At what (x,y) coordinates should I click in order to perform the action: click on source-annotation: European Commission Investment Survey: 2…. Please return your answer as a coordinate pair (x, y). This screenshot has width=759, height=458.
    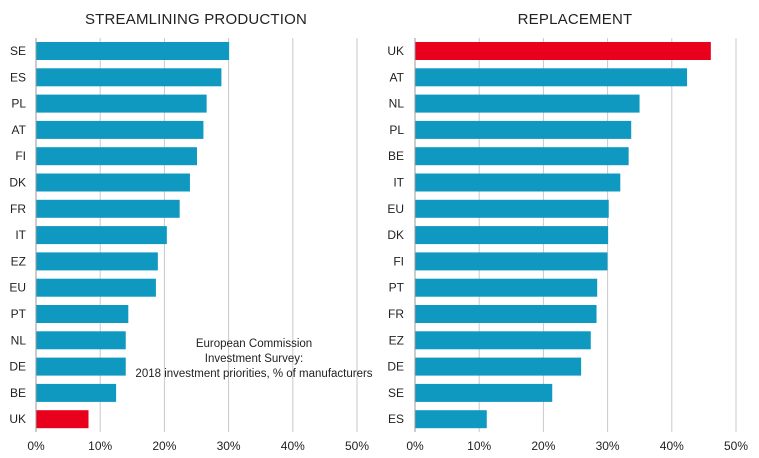
    Looking at the image, I should click on (253, 359).